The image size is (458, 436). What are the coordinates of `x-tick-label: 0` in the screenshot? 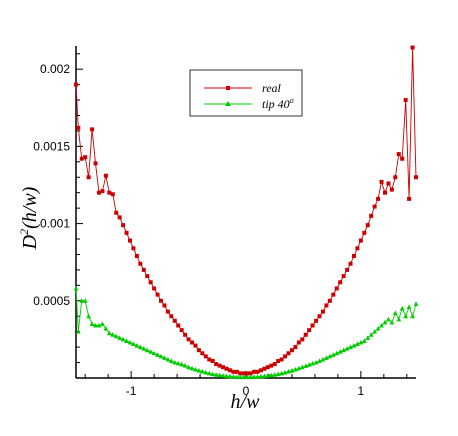 It's located at (246, 391).